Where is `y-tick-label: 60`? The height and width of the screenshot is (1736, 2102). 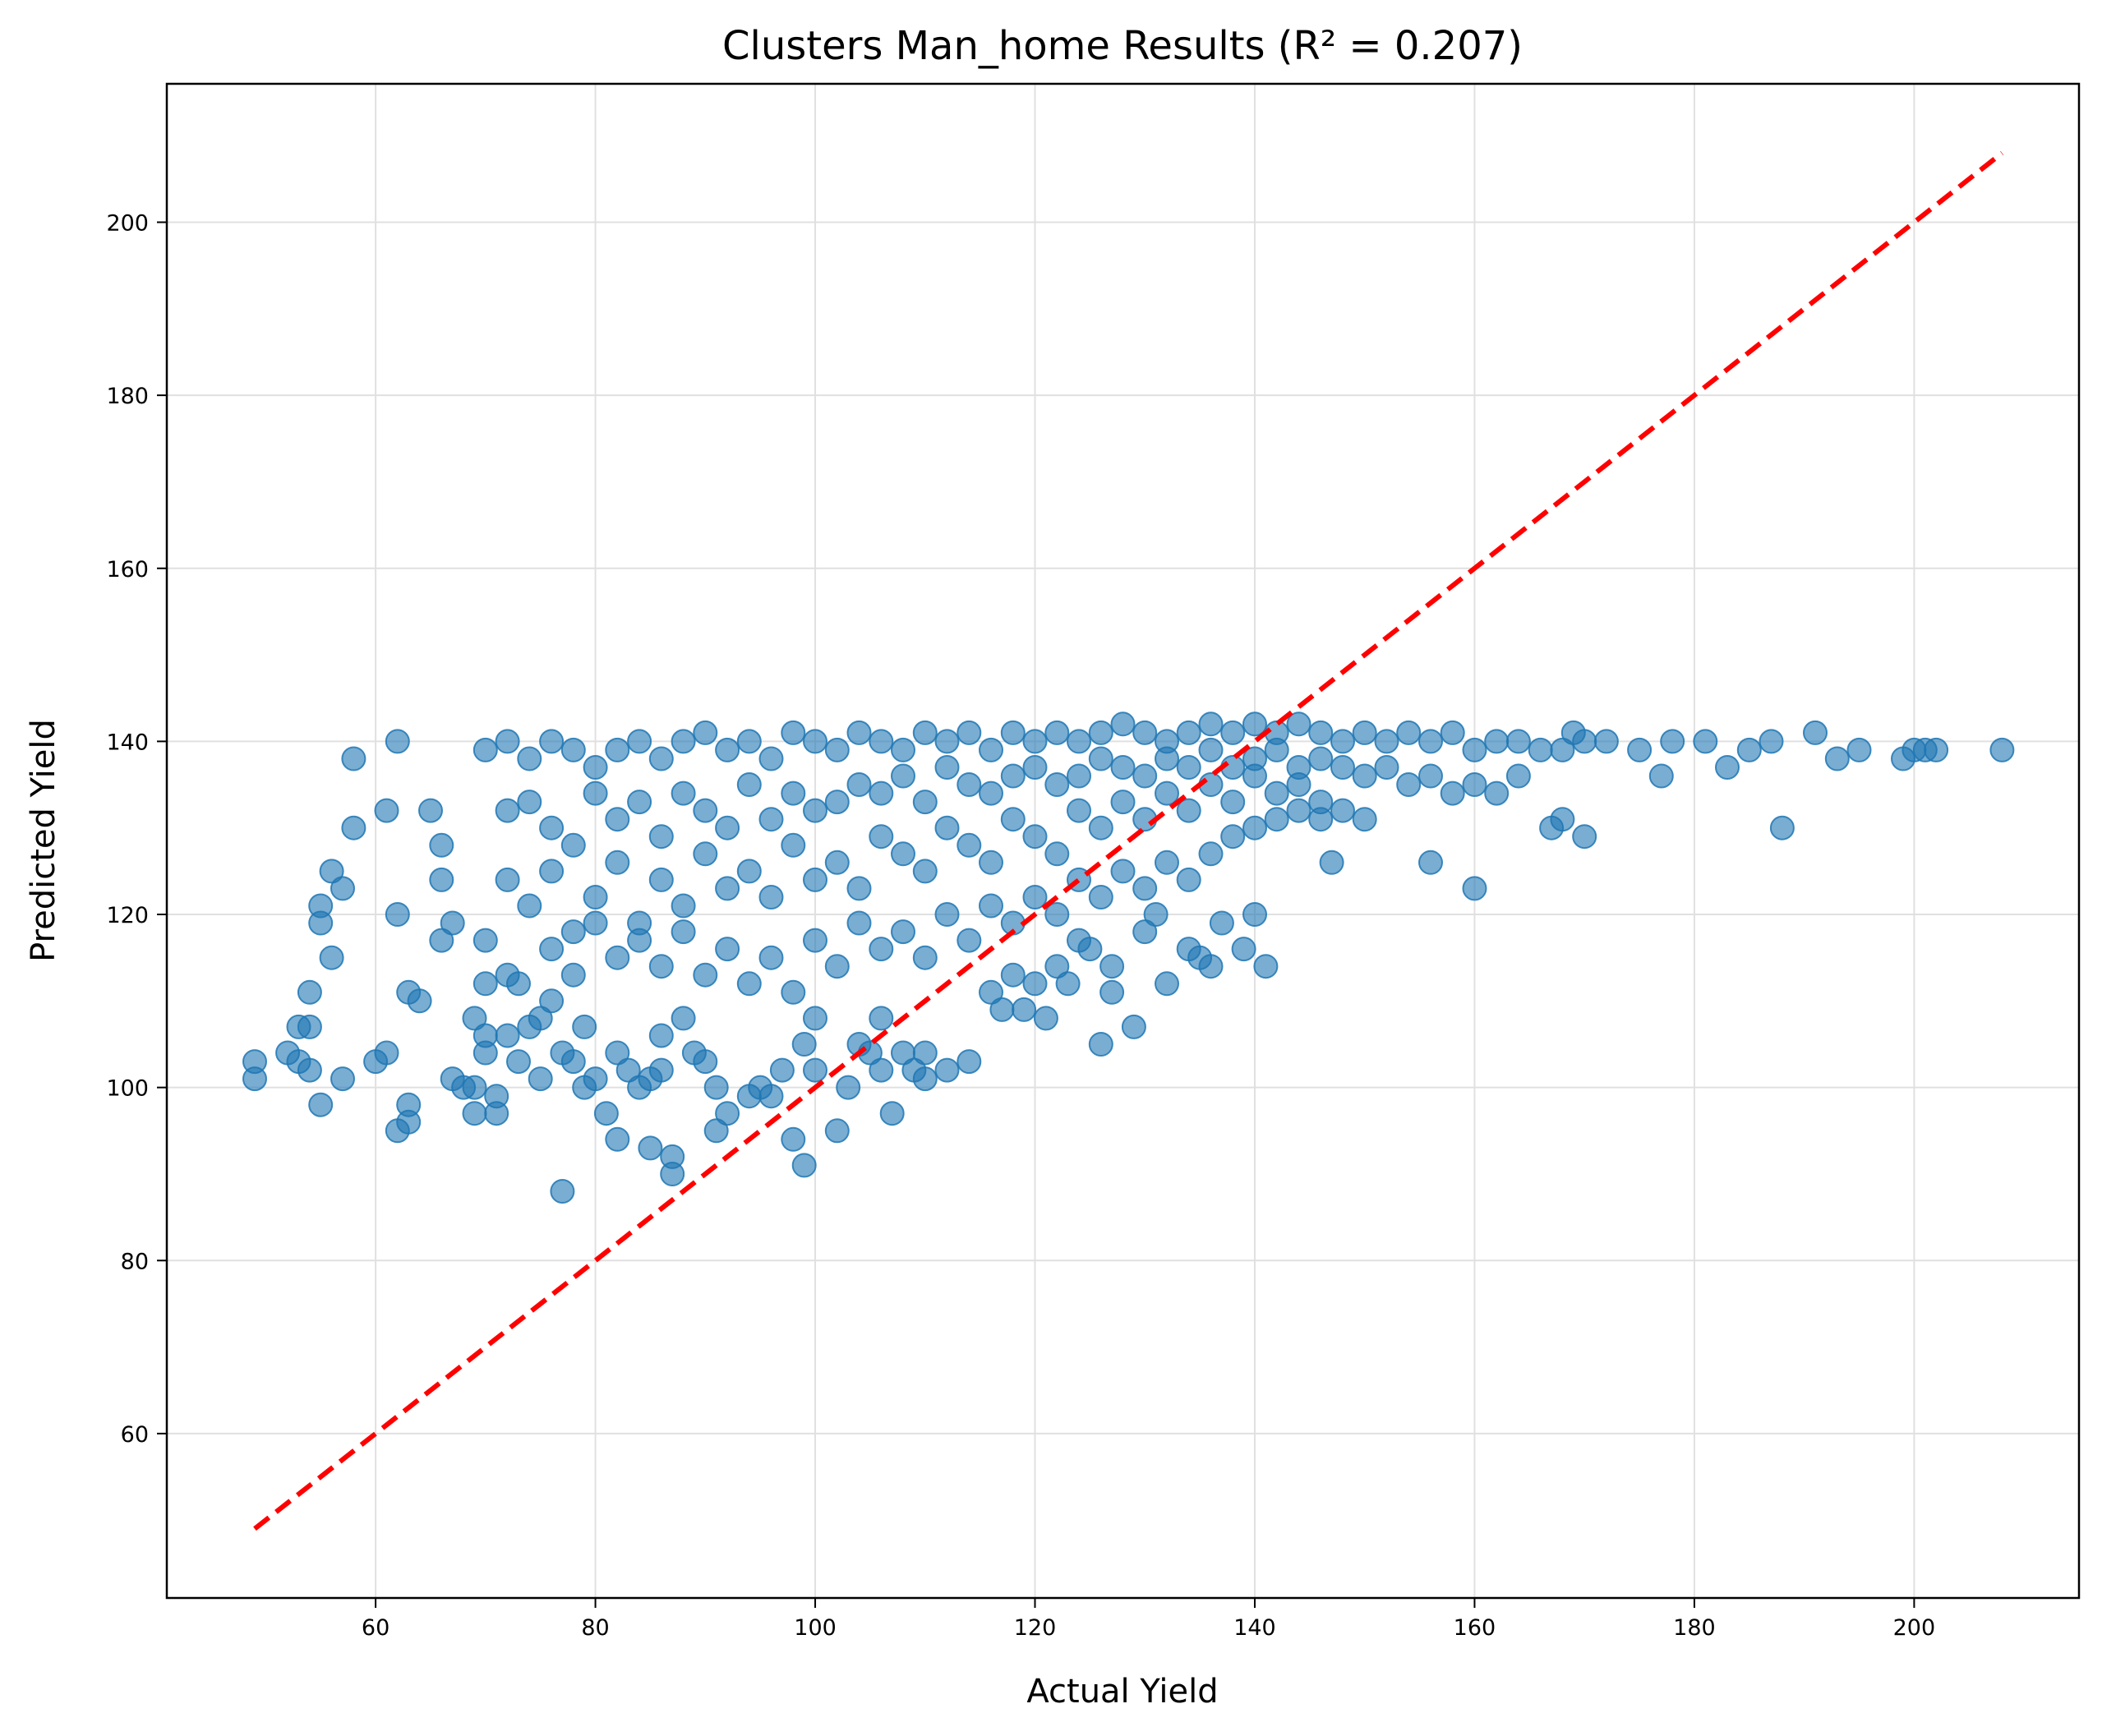 y-tick-label: 60 is located at coordinates (135, 1435).